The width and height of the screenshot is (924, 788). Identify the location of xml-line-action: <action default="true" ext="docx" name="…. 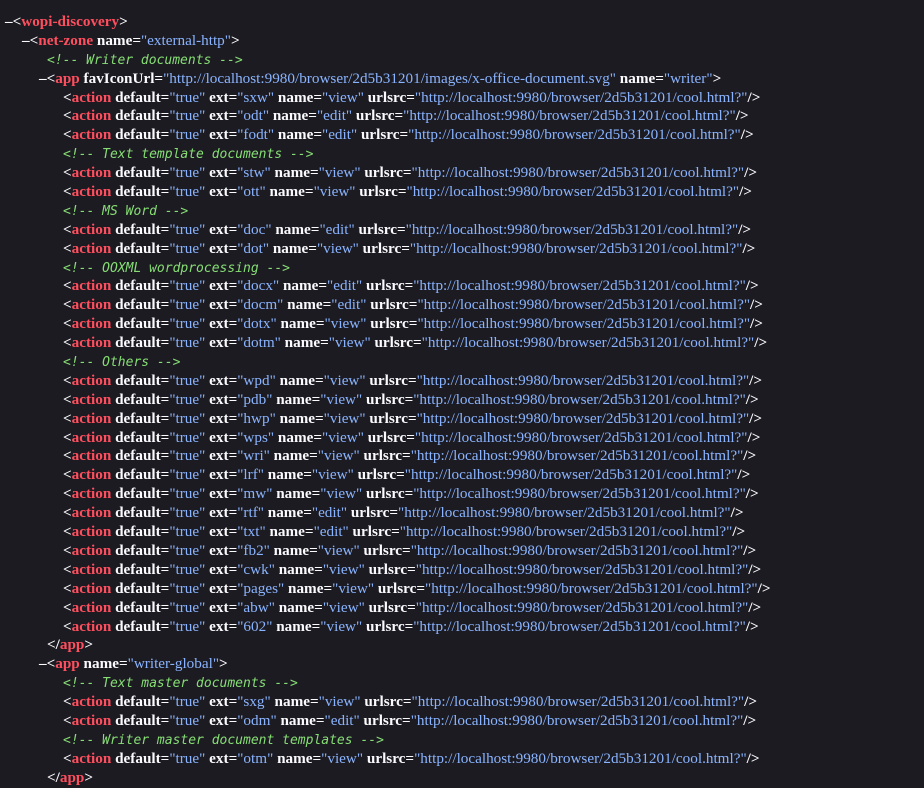
(462, 286).